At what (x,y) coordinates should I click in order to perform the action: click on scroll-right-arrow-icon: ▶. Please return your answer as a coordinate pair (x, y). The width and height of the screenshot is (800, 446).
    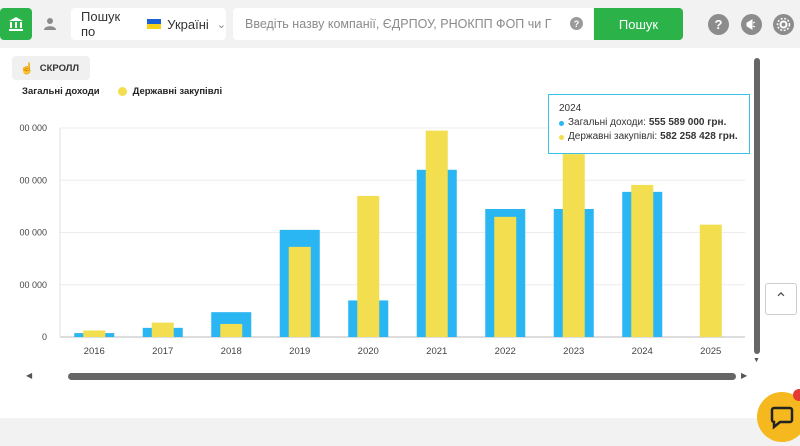
    Looking at the image, I should click on (744, 375).